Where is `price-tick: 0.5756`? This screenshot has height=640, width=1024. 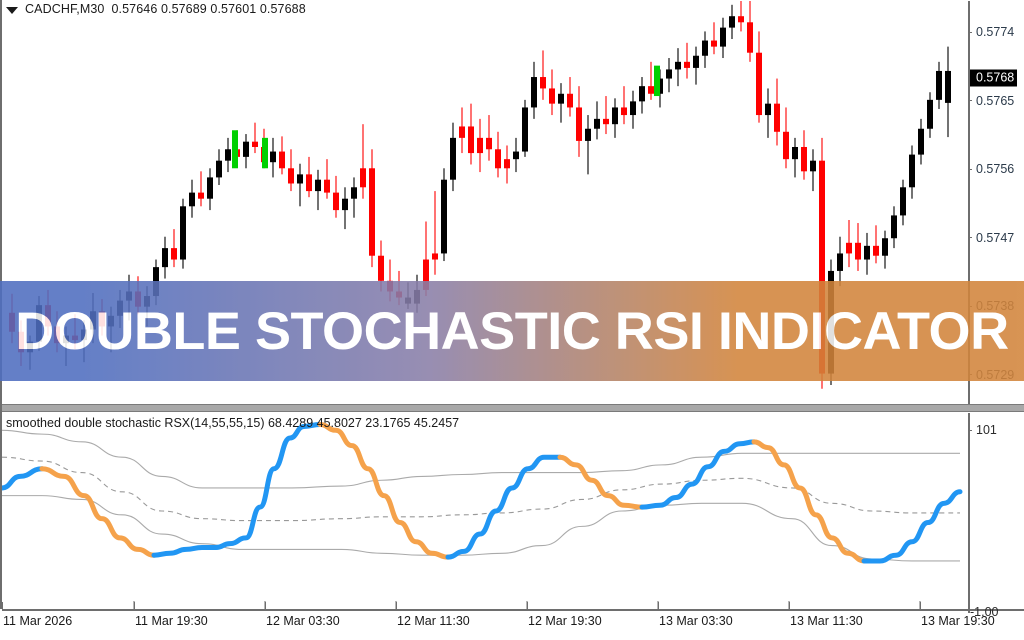
price-tick: 0.5756 is located at coordinates (991, 169).